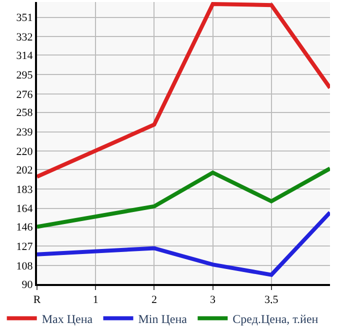 Image resolution: width=345 pixels, height=335 pixels. What do you see at coordinates (25, 152) in the screenshot?
I see `y-tick-label: 220` at bounding box center [25, 152].